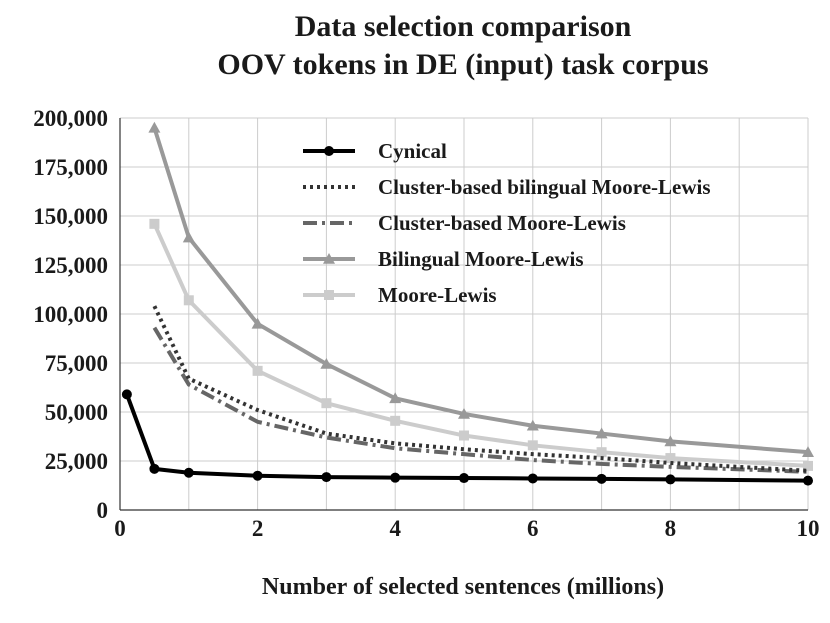 The image size is (830, 623). Describe the element at coordinates (808, 528) in the screenshot. I see `x-tick-label: 10` at that location.